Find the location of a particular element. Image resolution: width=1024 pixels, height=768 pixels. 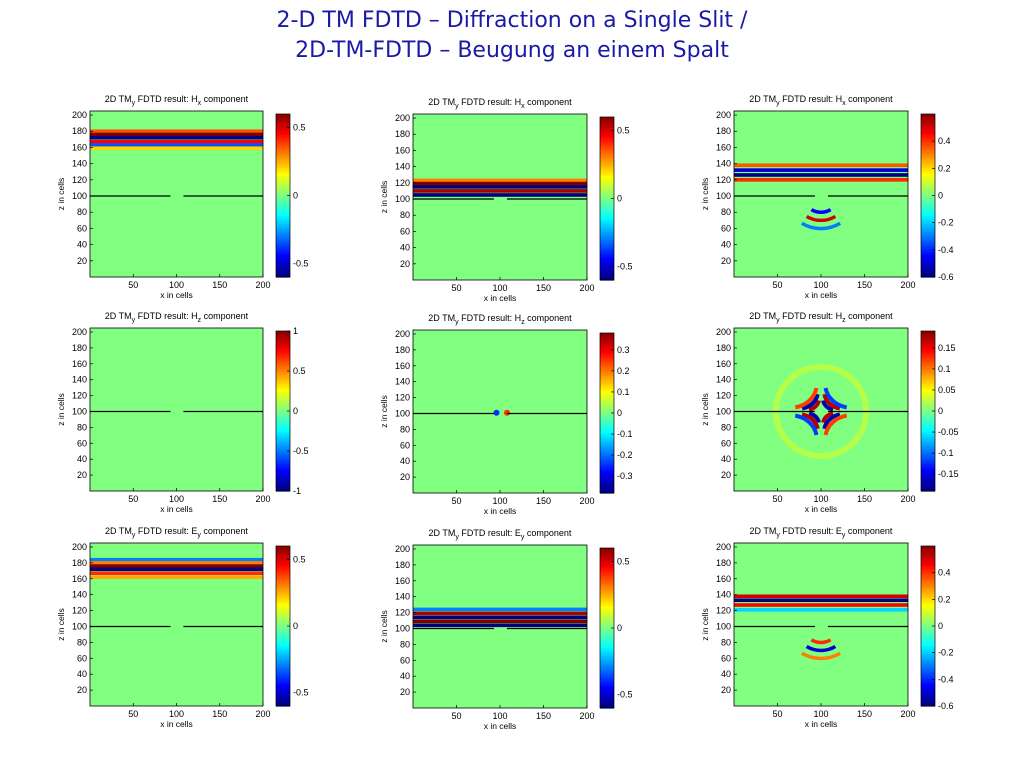

colorbar: 0.4 0.2 0 -0.2 -0.4 -0.6 is located at coordinates (937, 197).